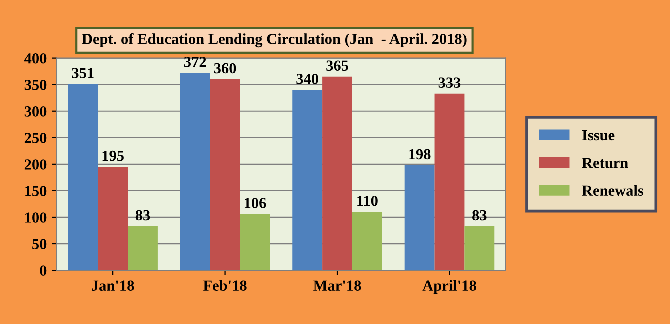 The height and width of the screenshot is (324, 670). I want to click on data-label: 365, so click(337, 66).